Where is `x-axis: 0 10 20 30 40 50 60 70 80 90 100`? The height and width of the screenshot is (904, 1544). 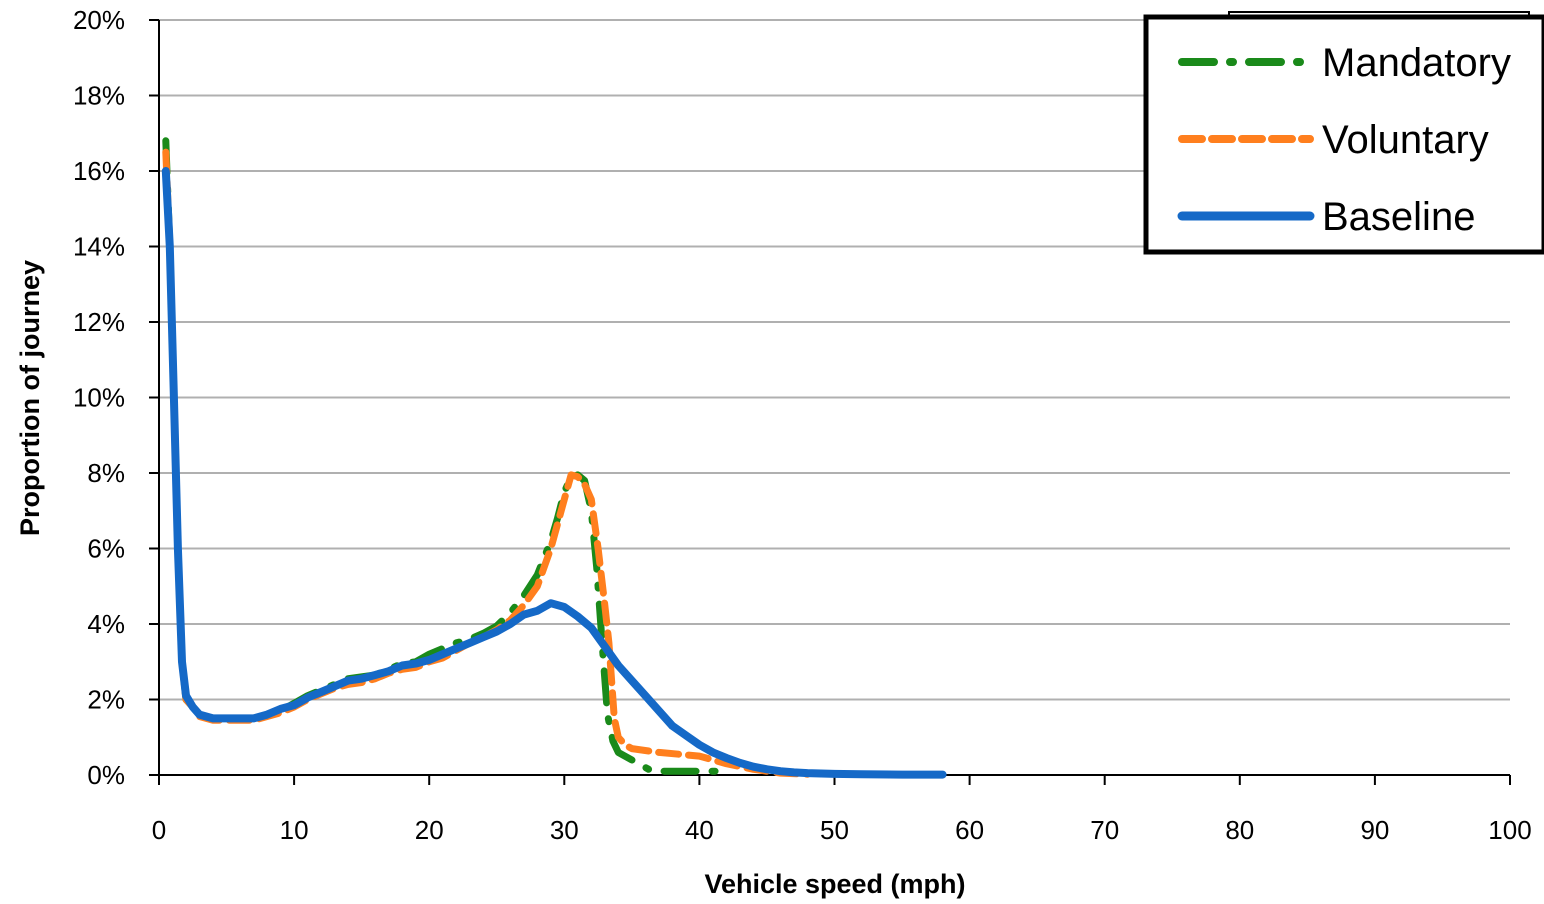 x-axis: 0 10 20 30 40 50 60 70 80 90 100 is located at coordinates (842, 809).